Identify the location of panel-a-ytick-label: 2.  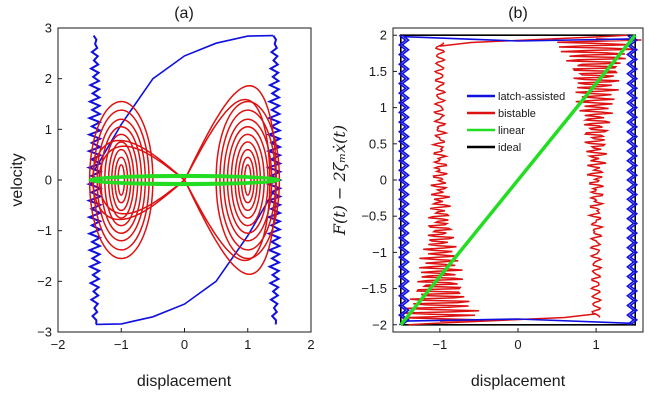
(48, 78).